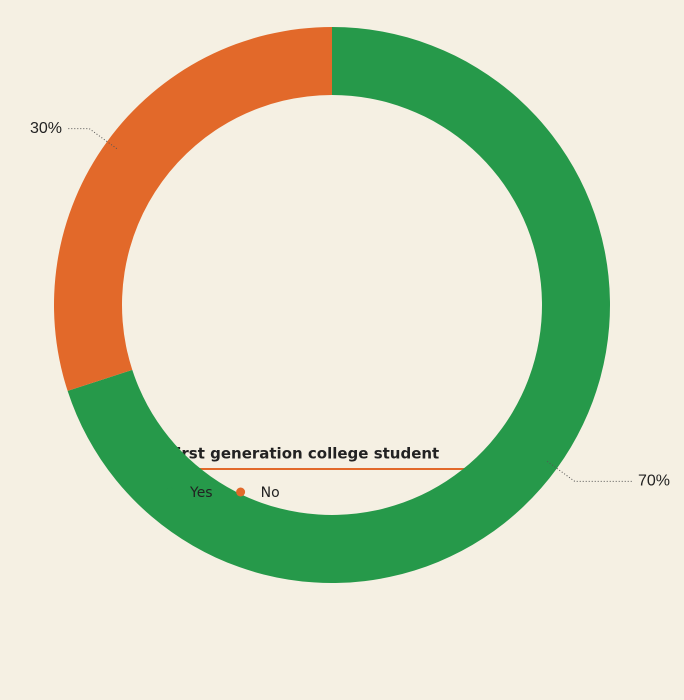 Image resolution: width=684 pixels, height=700 pixels. Describe the element at coordinates (654, 481) in the screenshot. I see `data-label: 70%` at that location.